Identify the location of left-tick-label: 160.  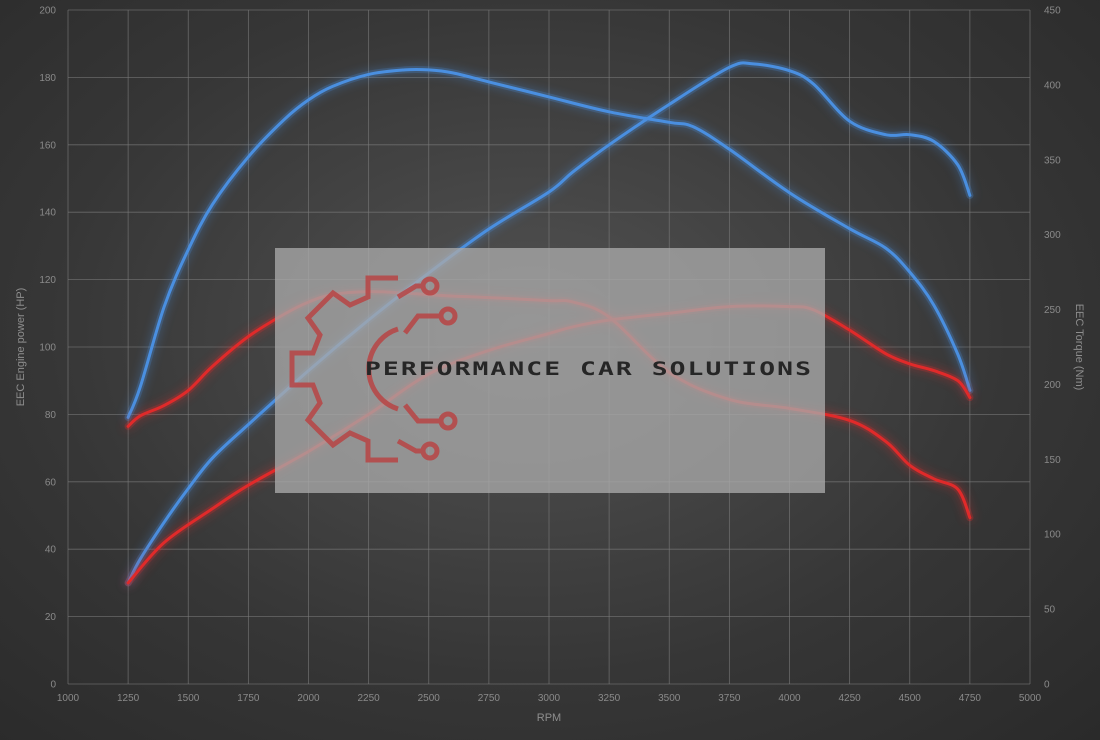
(47, 145).